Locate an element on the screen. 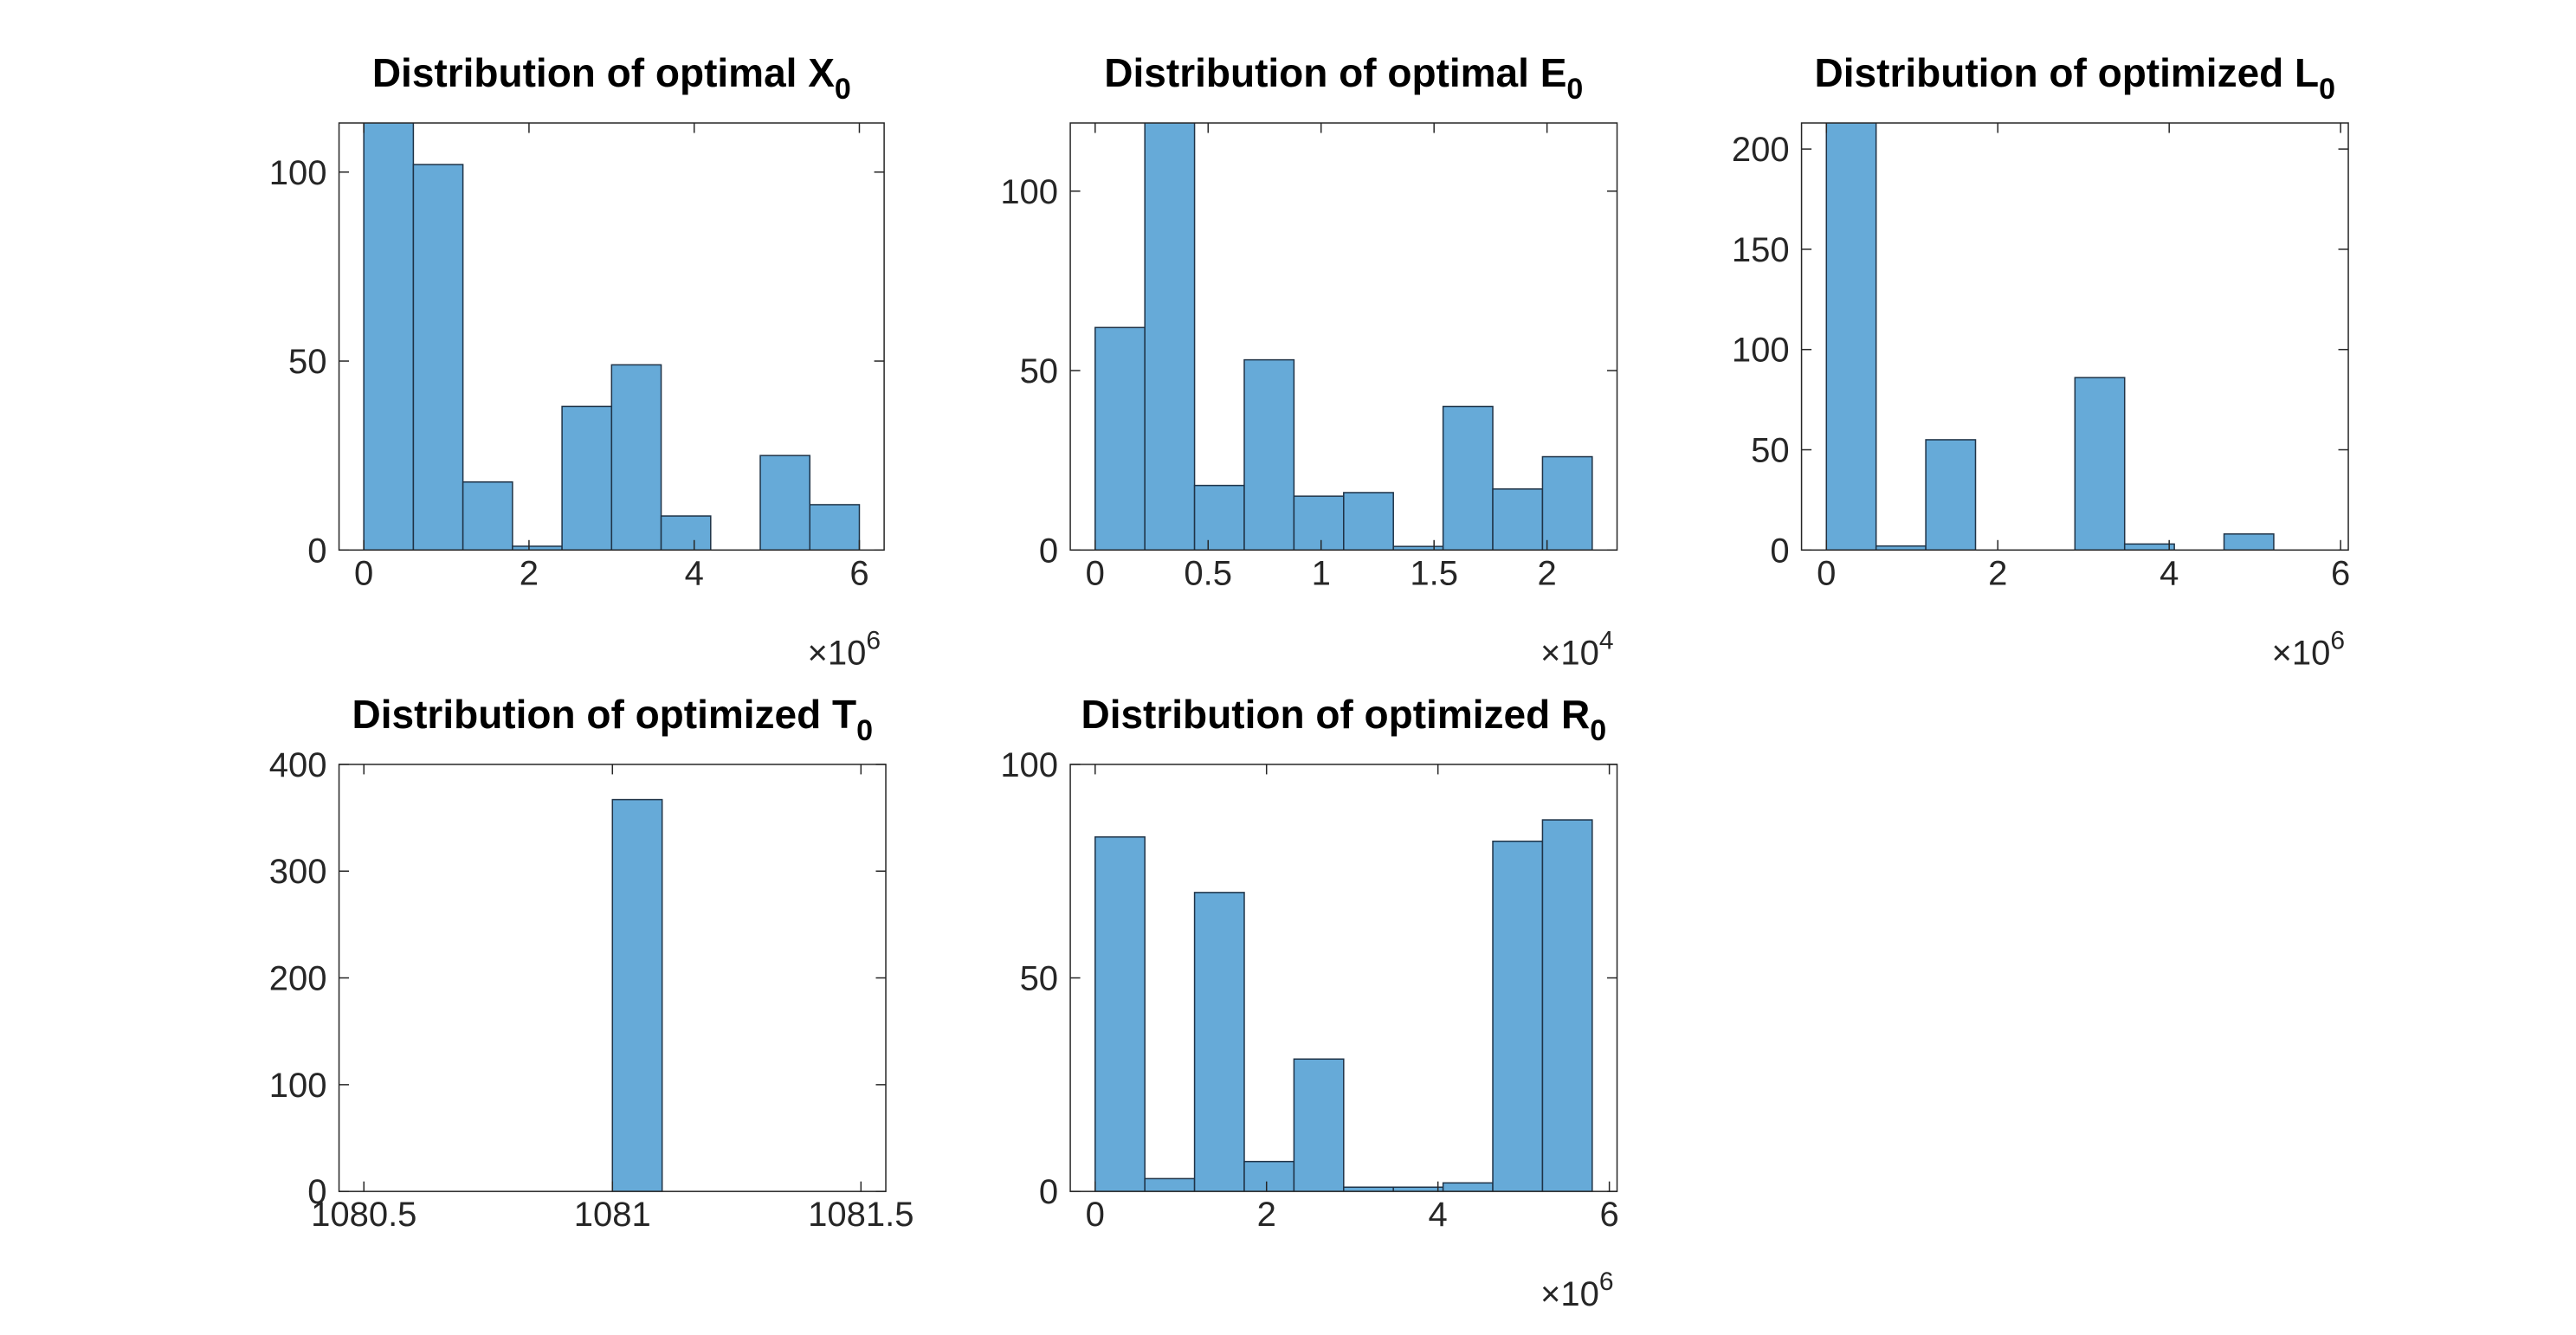 The height and width of the screenshot is (1335, 2576). x-tick-label: 1080.5 is located at coordinates (363, 1215).